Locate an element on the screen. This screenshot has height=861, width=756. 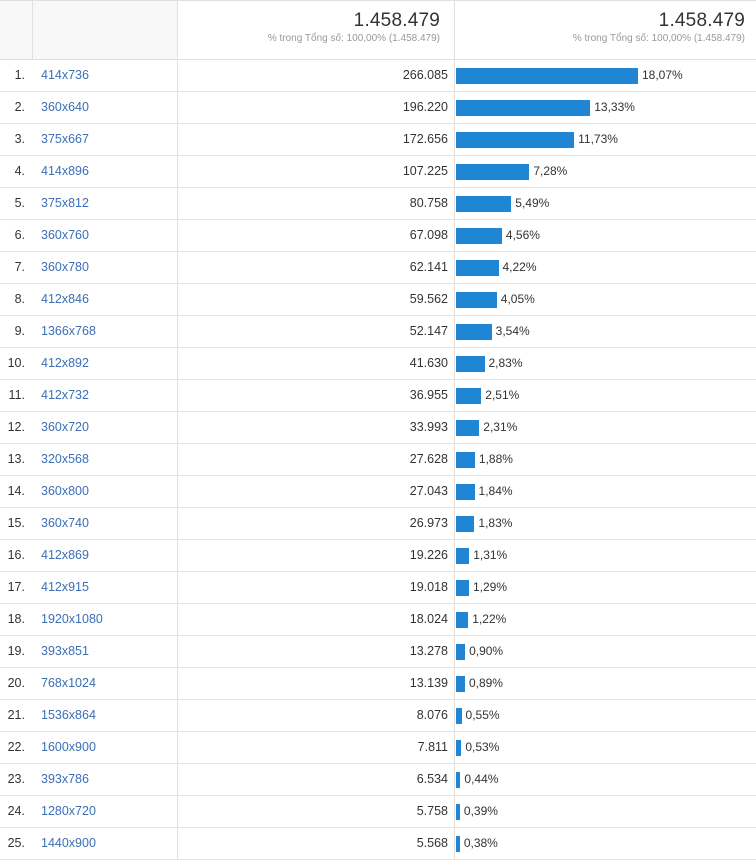
table-row: 25. 1440x900 5.568 0,38% is located at coordinates (378, 844).